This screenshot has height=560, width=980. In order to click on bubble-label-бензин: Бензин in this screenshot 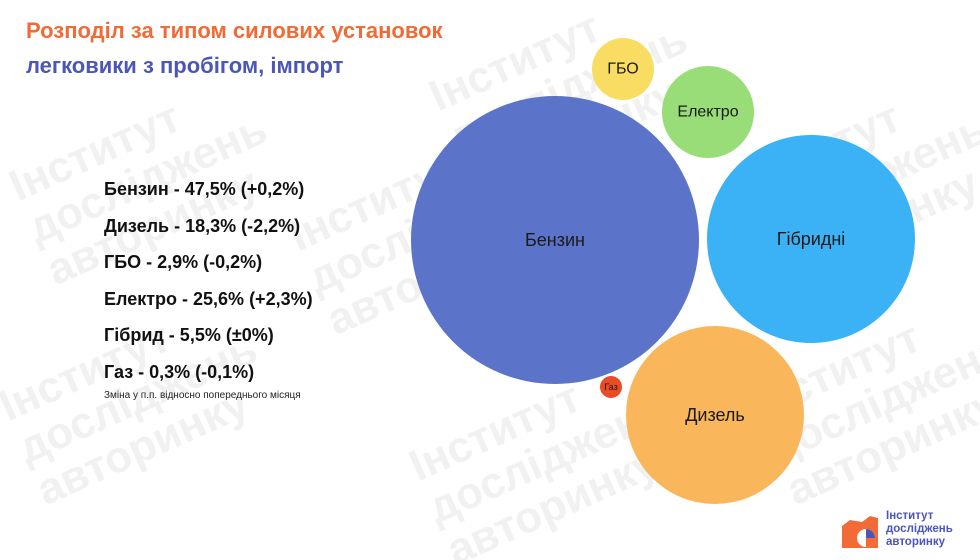, I will do `click(555, 240)`.